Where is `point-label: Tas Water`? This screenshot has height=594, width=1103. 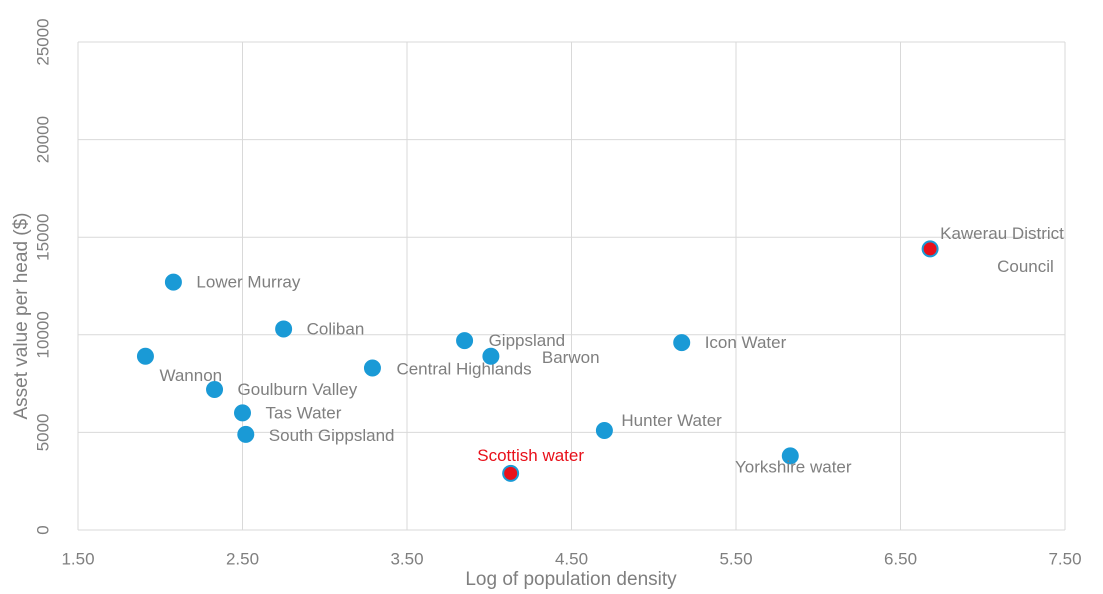
point-label: Tas Water is located at coordinates (304, 412).